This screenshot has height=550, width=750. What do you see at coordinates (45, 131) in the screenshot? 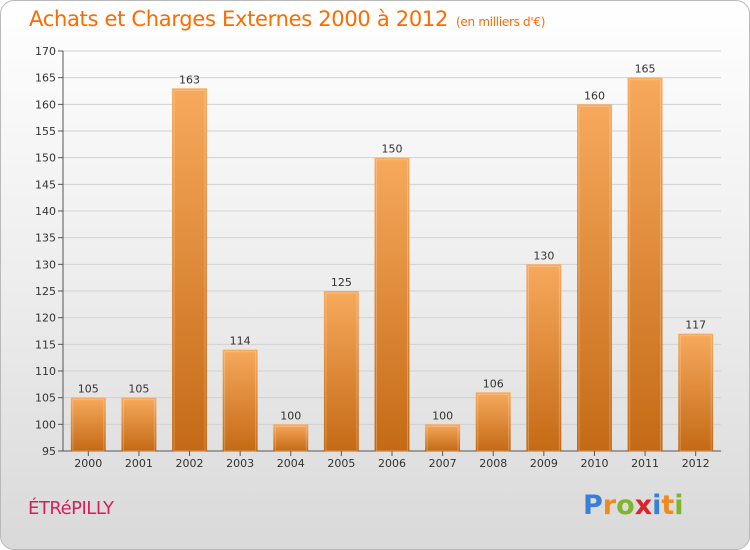
I see `y-tick-label: 155` at bounding box center [45, 131].